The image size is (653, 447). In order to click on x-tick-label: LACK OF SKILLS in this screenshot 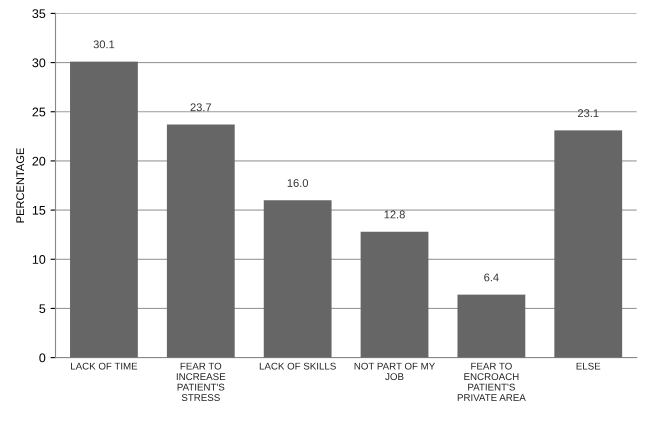, I will do `click(298, 366)`.